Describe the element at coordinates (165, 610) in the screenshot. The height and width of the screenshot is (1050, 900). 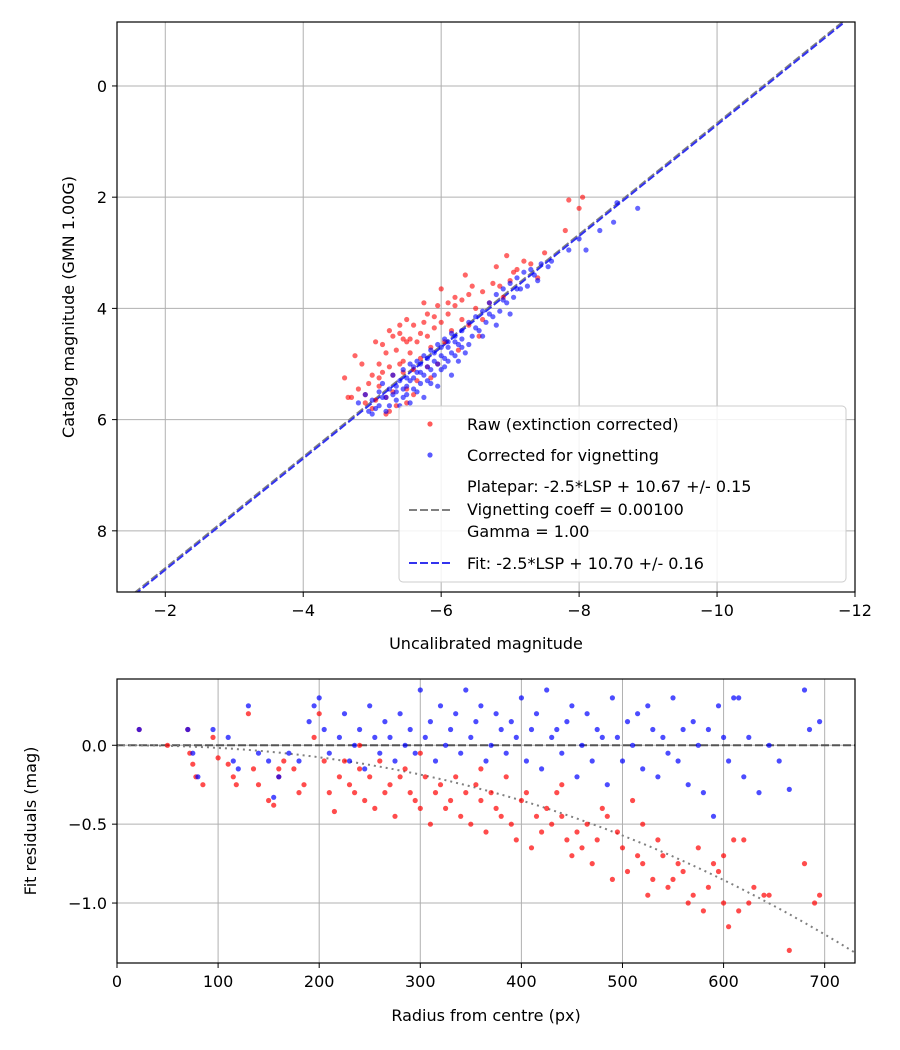
I see `top-x-tick-label: −2` at that location.